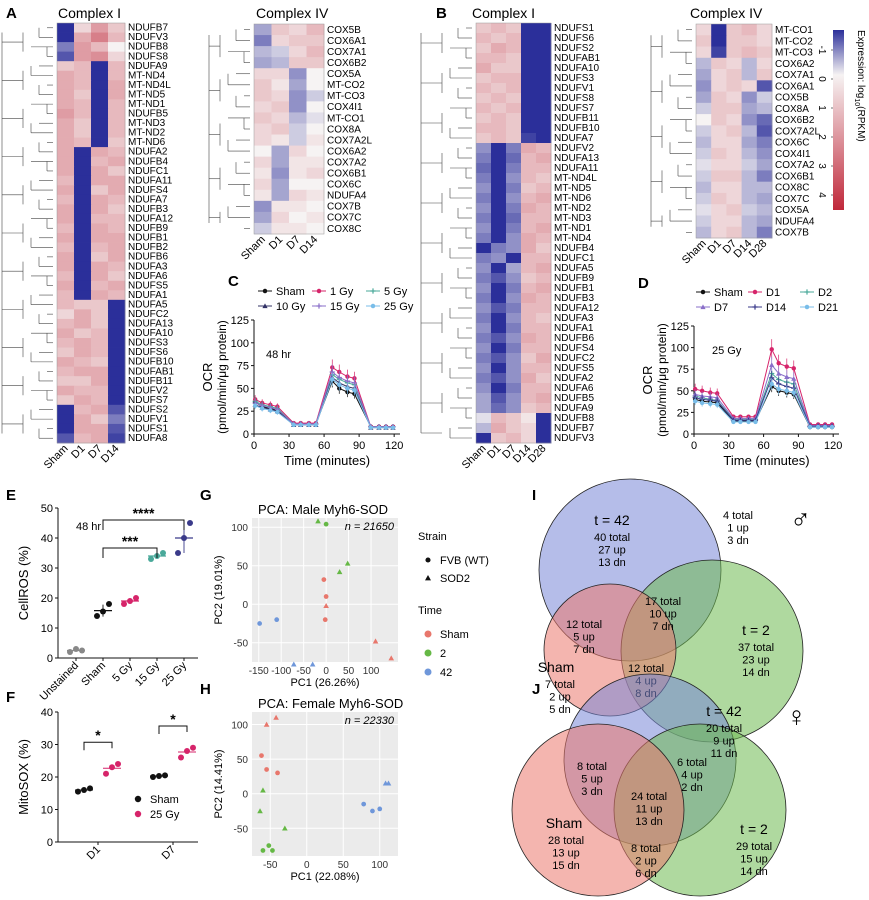 This screenshot has width=869, height=900. What do you see at coordinates (793, 154) in the screenshot?
I see `heatmap-row-label: COX4I1` at bounding box center [793, 154].